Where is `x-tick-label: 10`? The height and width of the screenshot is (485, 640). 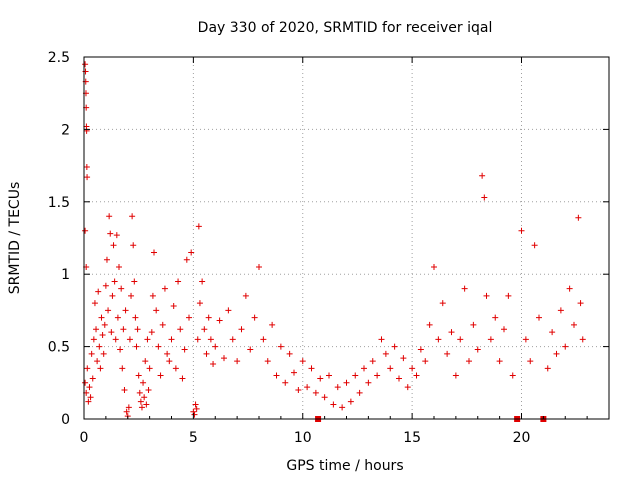
x-tick-label: 10 is located at coordinates (303, 438).